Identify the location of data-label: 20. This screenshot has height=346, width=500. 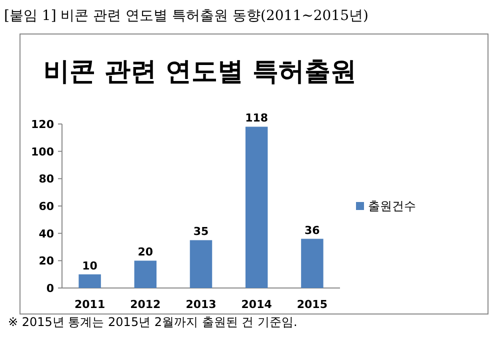
(146, 252).